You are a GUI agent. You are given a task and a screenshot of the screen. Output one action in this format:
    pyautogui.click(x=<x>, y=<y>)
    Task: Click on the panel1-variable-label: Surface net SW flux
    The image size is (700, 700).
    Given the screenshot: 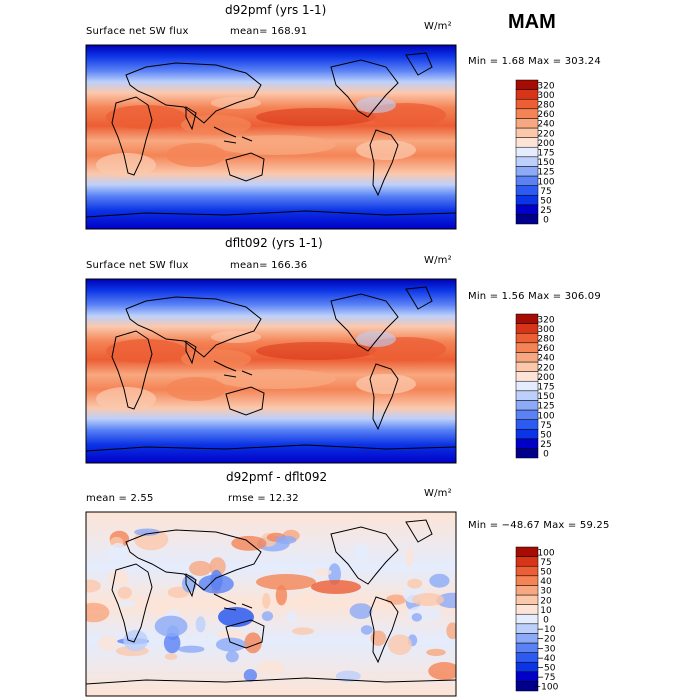 What is the action you would take?
    pyautogui.click(x=137, y=31)
    